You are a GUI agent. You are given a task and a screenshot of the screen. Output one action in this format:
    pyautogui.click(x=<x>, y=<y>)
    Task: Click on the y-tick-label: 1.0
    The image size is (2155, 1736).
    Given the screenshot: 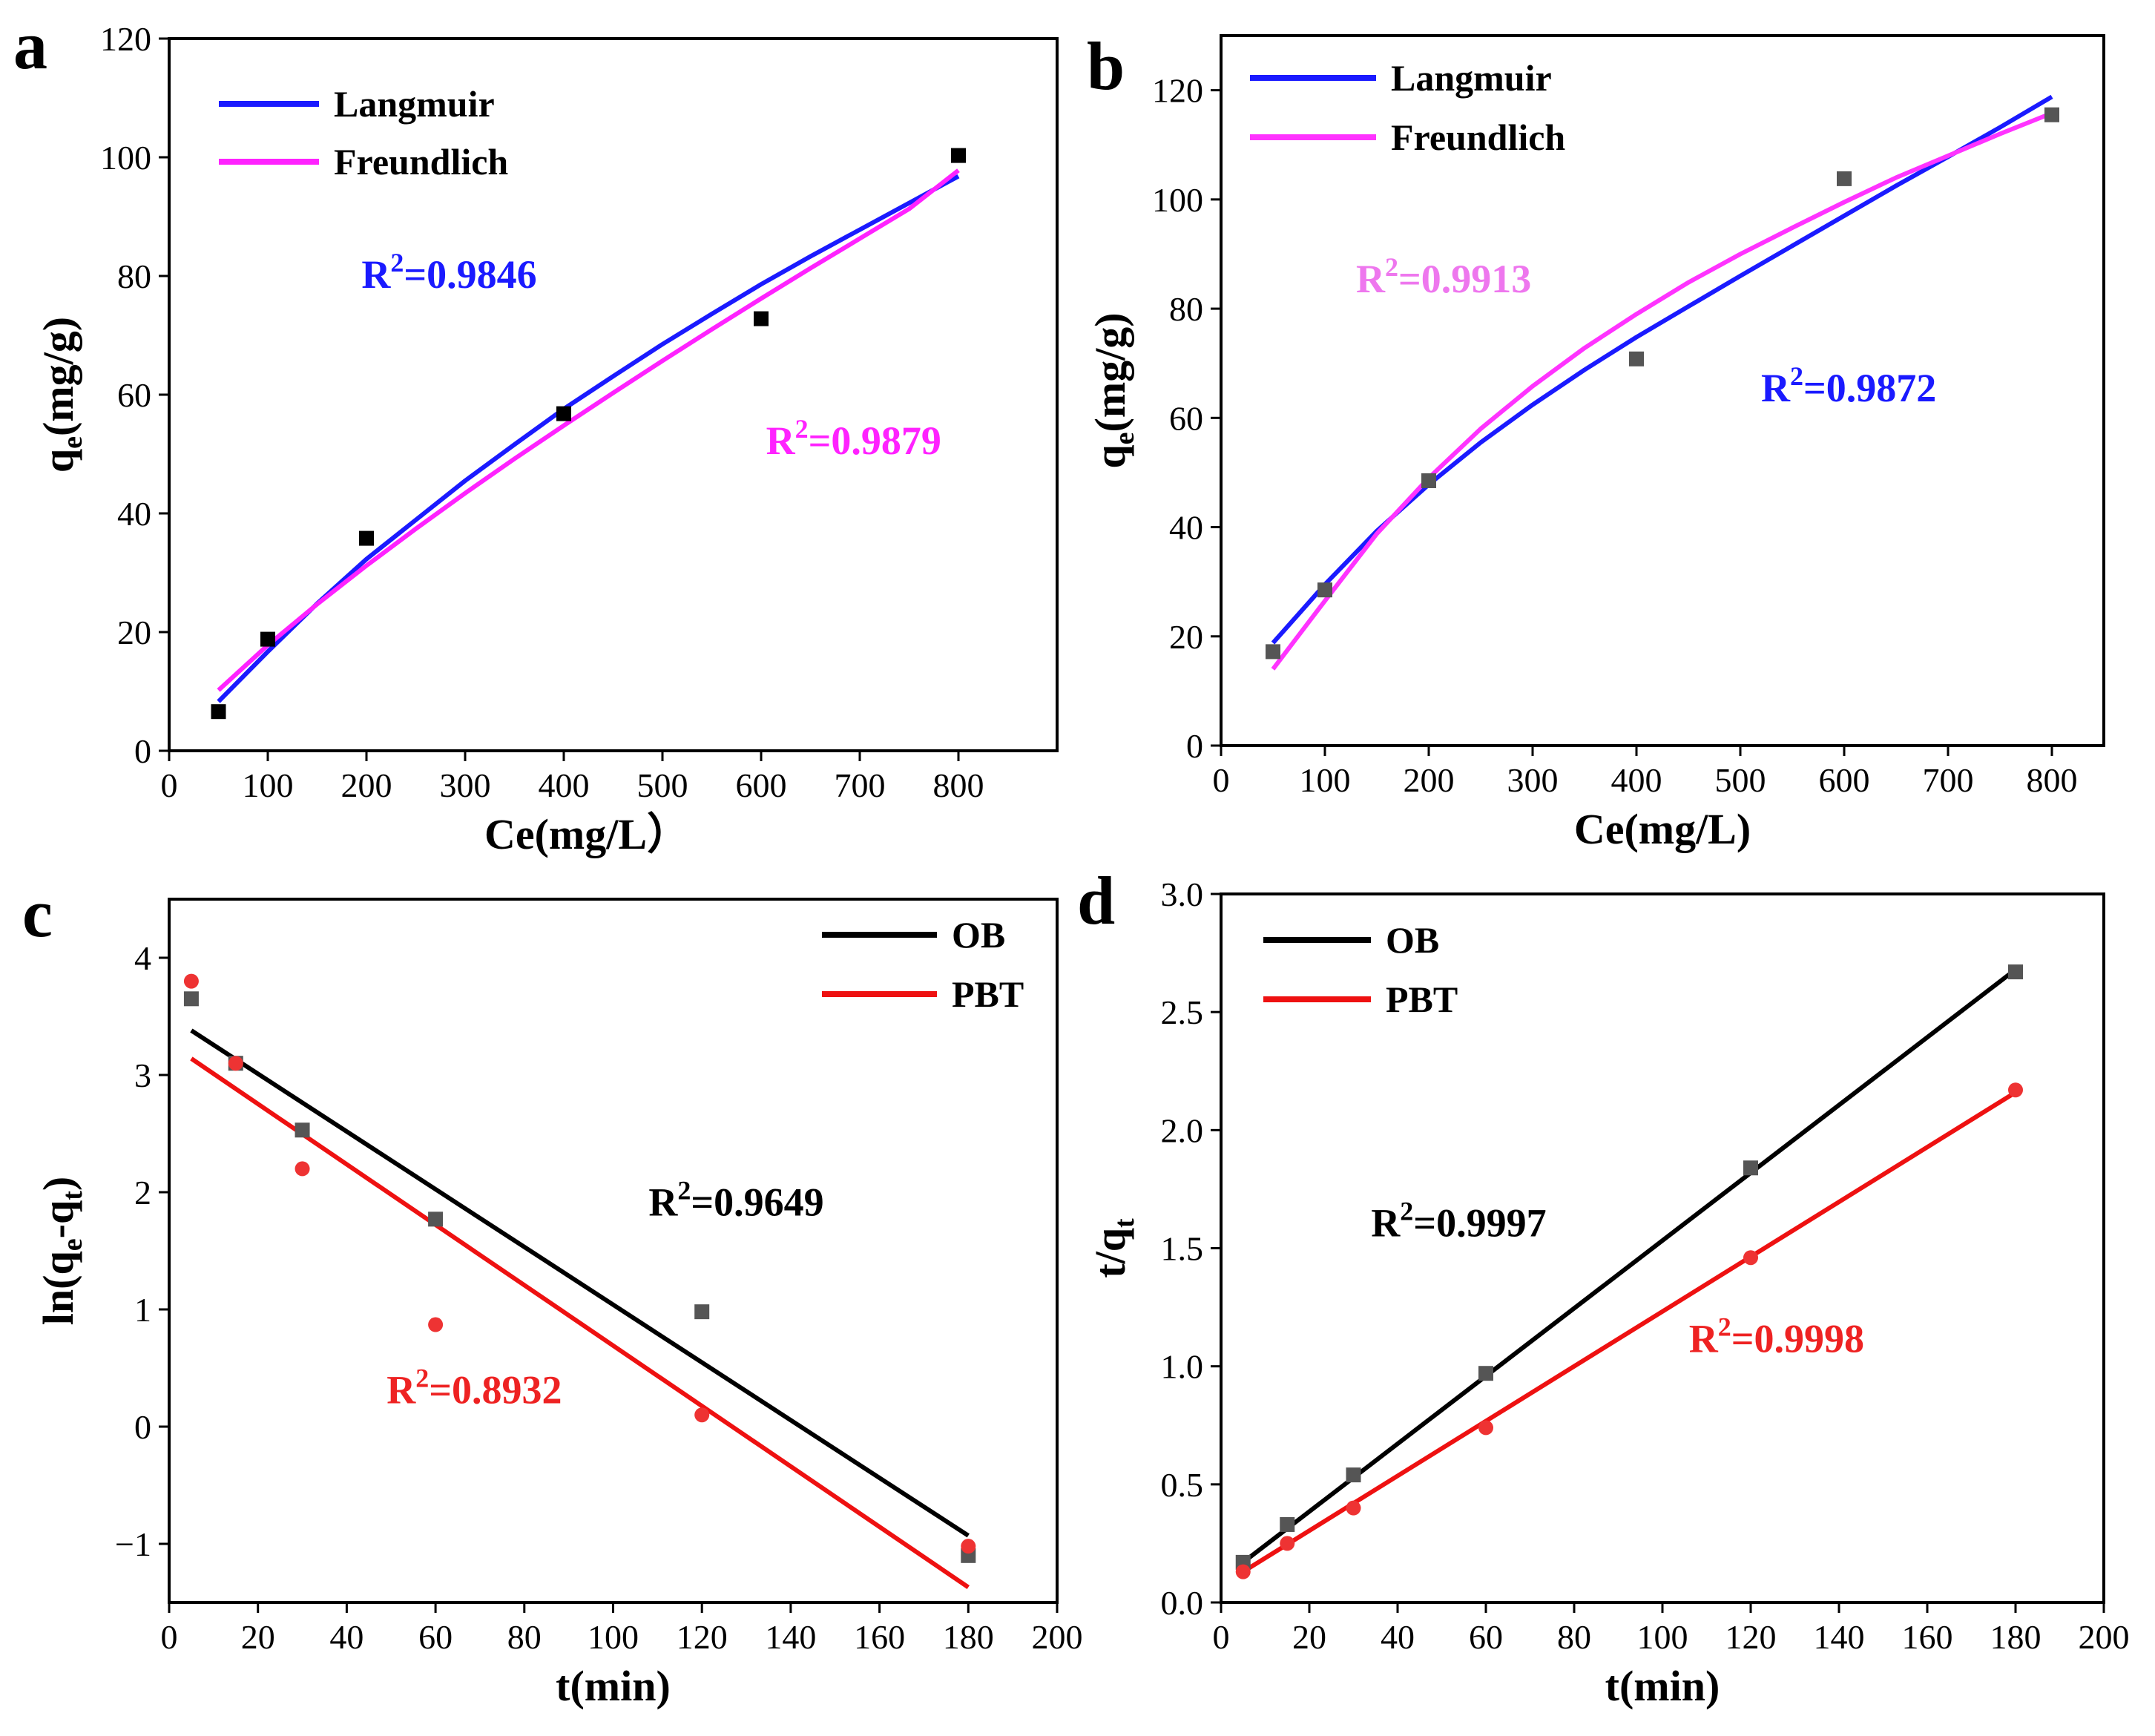 What is the action you would take?
    pyautogui.click(x=1182, y=1367)
    